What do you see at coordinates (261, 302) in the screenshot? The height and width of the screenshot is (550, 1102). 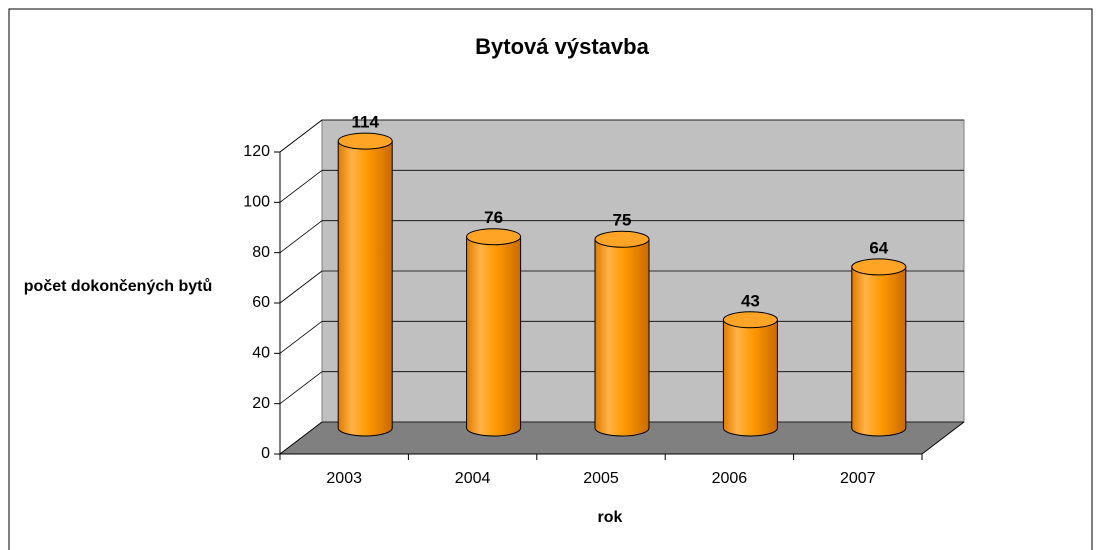 I see `y-tick-label: 60` at bounding box center [261, 302].